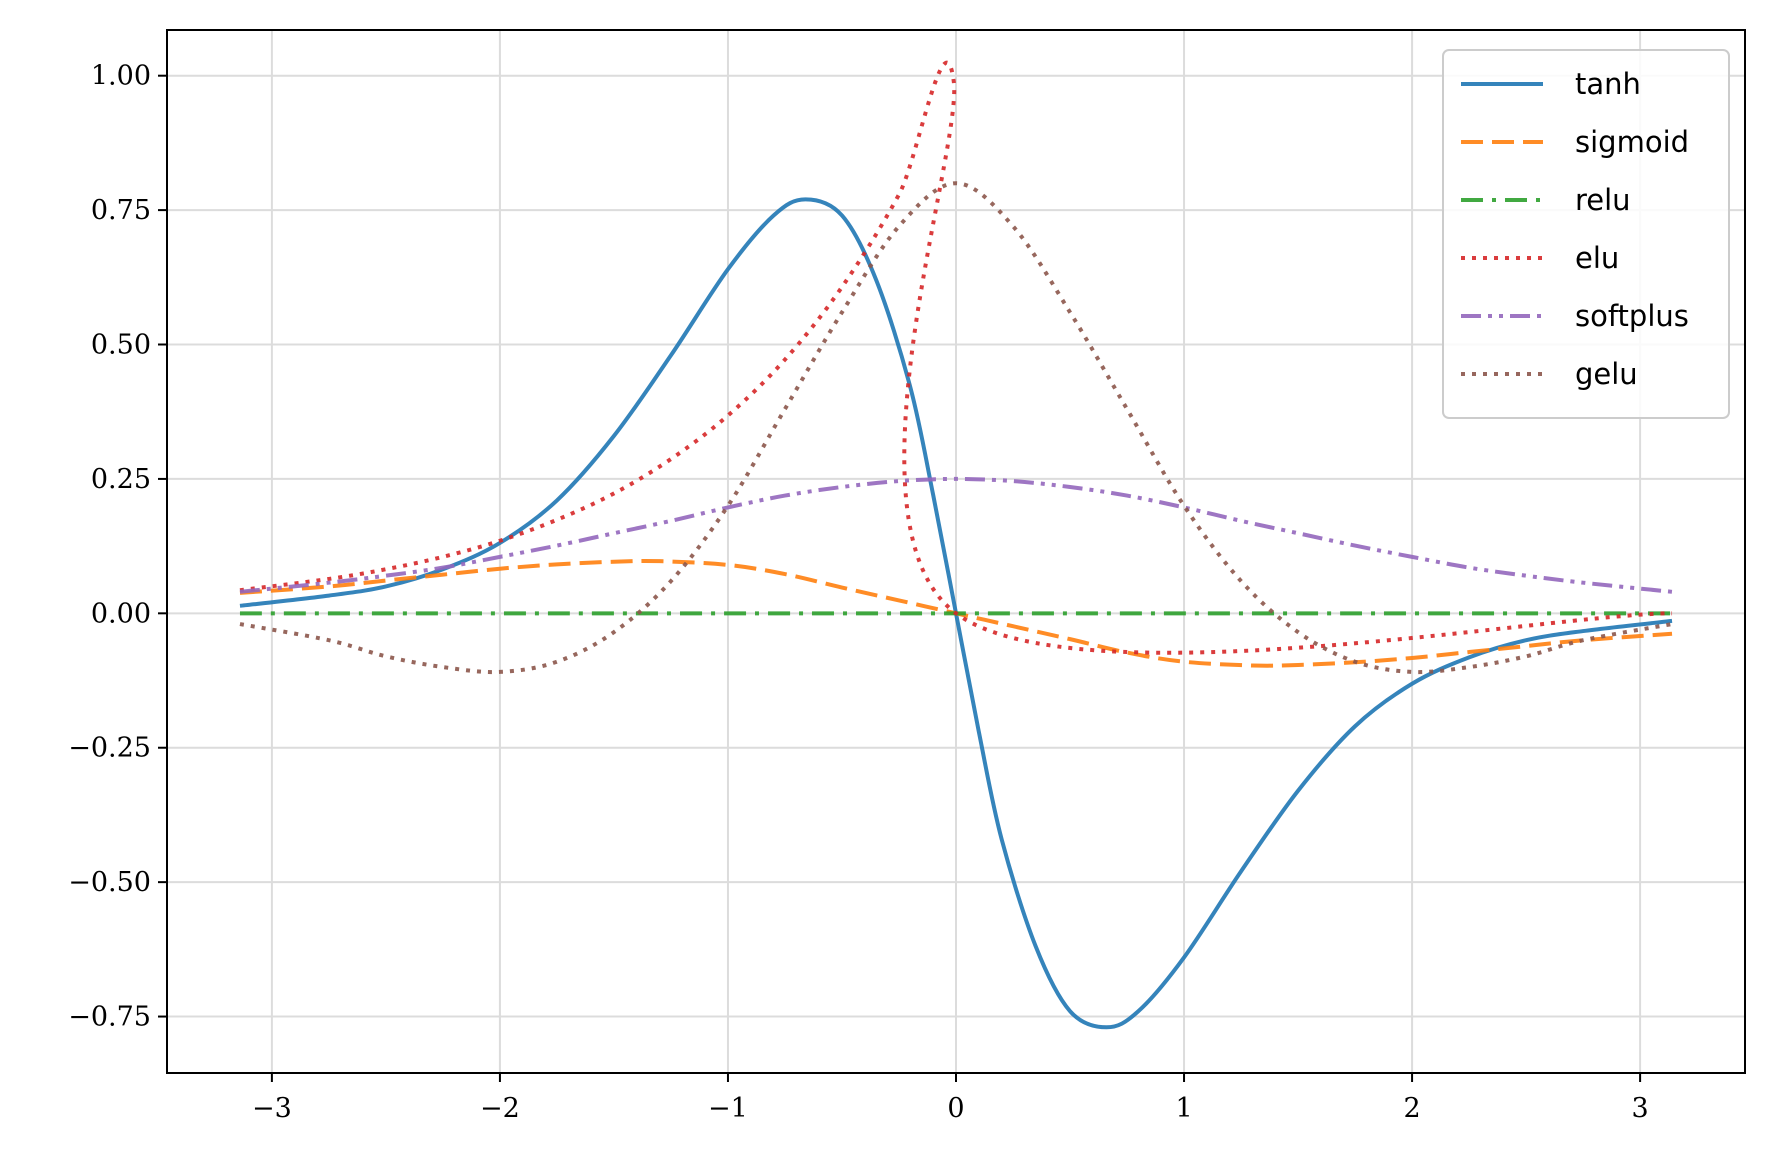 This screenshot has width=1770, height=1170. Describe the element at coordinates (728, 1108) in the screenshot. I see `x-tick-label: −1` at that location.